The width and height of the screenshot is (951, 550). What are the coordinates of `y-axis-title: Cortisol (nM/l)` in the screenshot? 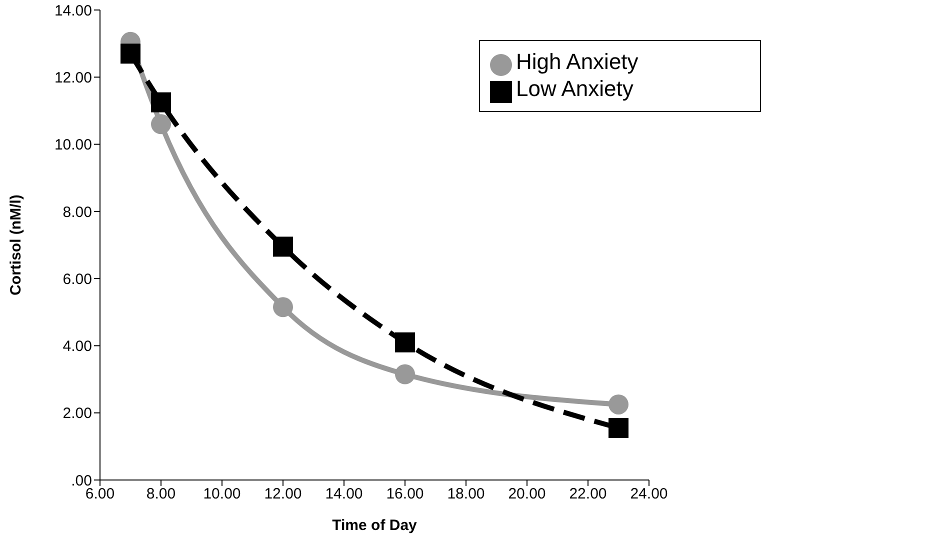 It's located at (15, 245).